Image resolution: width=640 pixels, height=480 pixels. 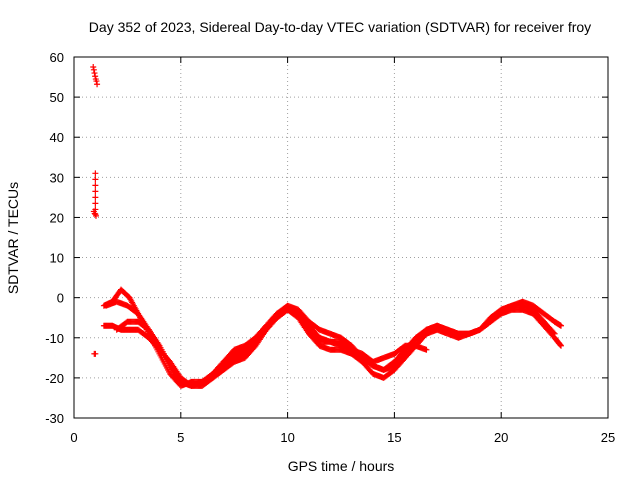 What do you see at coordinates (501, 437) in the screenshot?
I see `x-tick-label: 20` at bounding box center [501, 437].